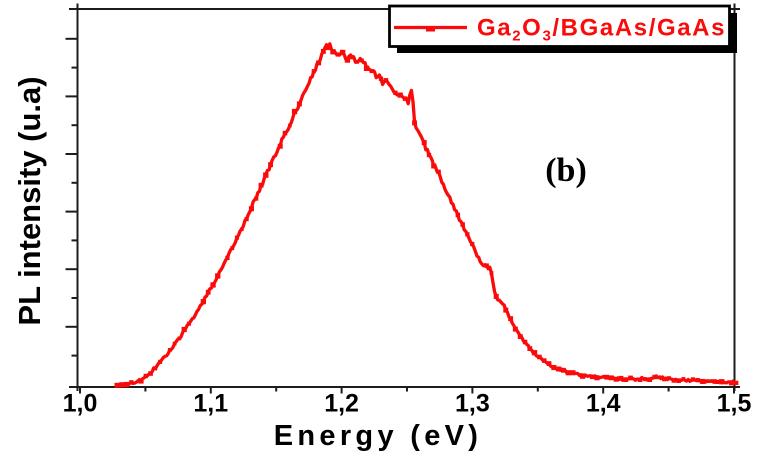  Describe the element at coordinates (29, 200) in the screenshot. I see `svg-text: PL intensity (u.a)` at that location.